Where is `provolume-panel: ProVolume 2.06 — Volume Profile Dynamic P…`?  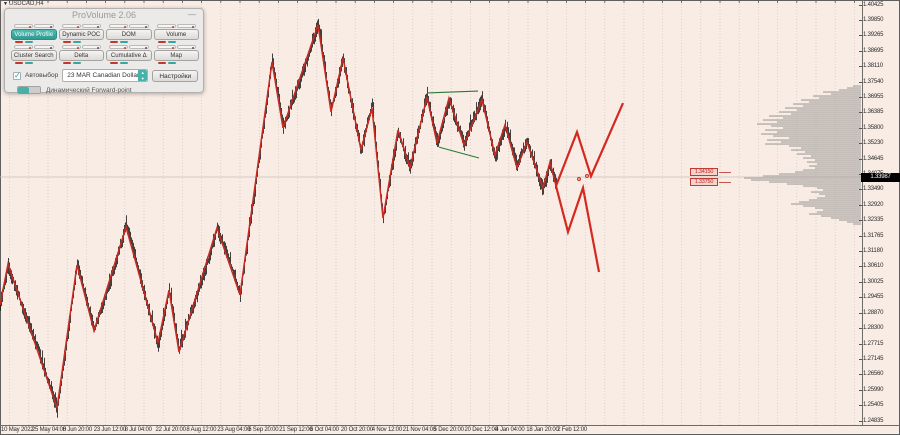
provolume-panel: ProVolume 2.06 — Volume Profile Dynamic P… is located at coordinates (104, 51).